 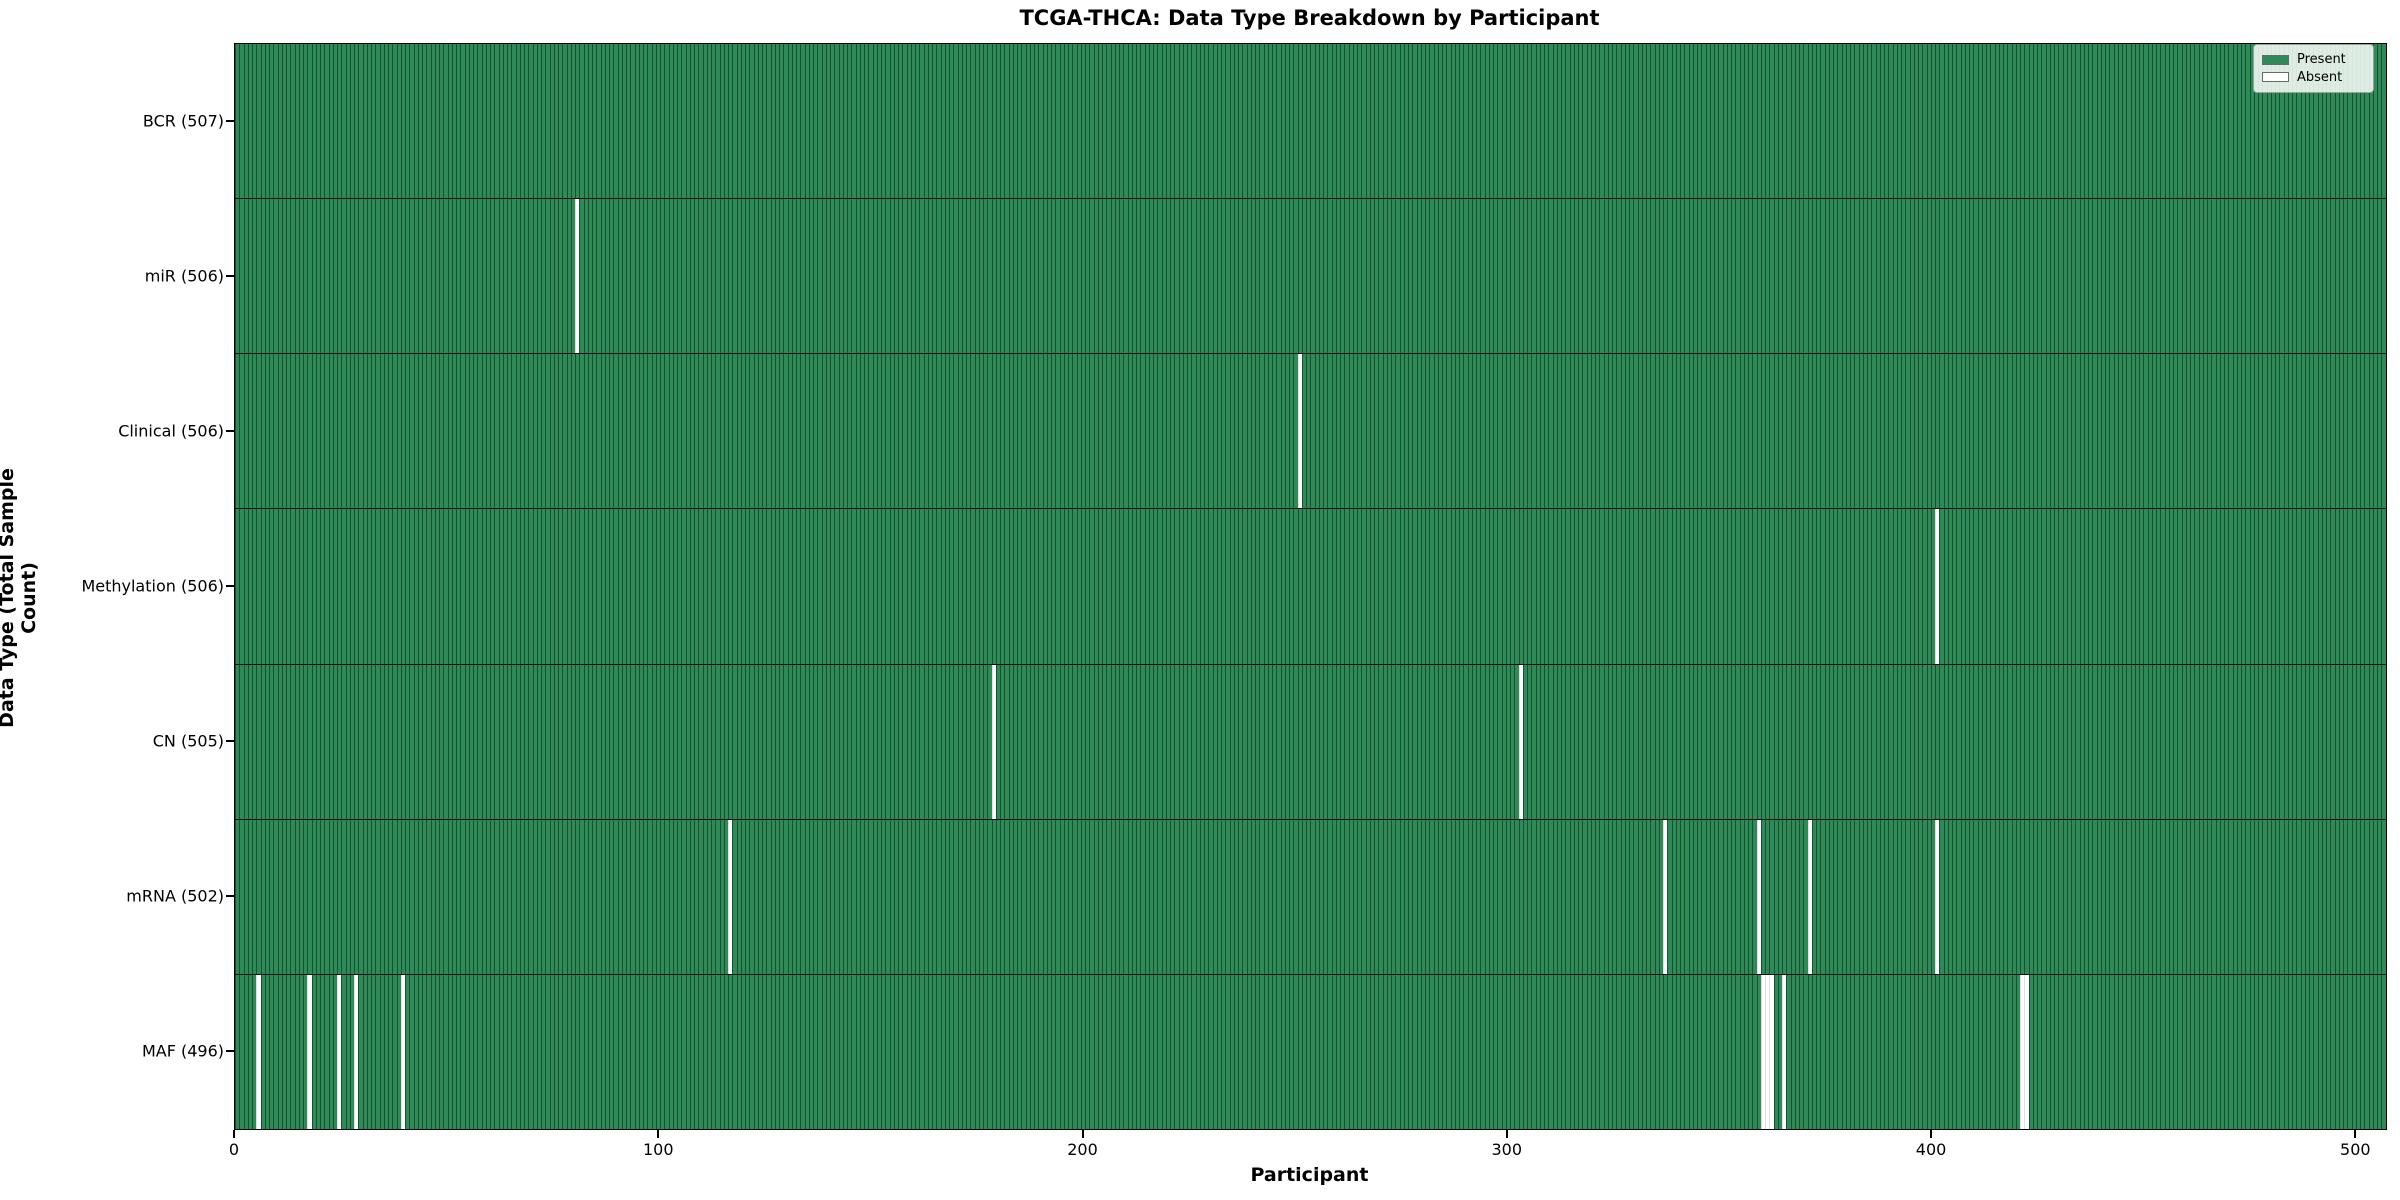 I want to click on absent-swatch, so click(x=2275, y=77).